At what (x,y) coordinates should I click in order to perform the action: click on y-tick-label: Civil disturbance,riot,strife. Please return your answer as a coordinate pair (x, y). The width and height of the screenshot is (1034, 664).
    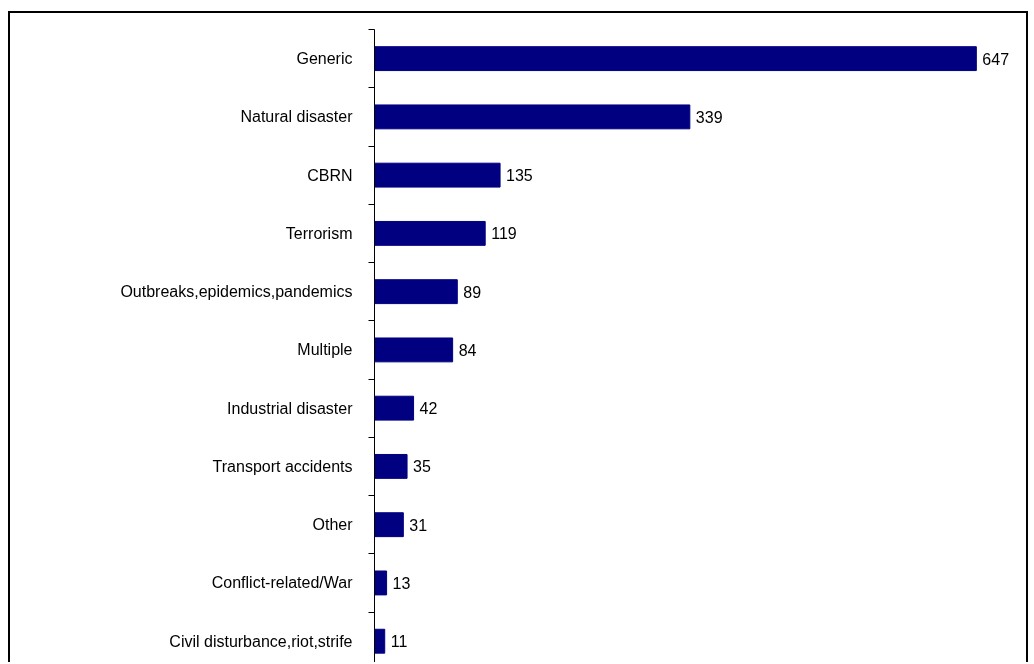
    Looking at the image, I should click on (261, 641).